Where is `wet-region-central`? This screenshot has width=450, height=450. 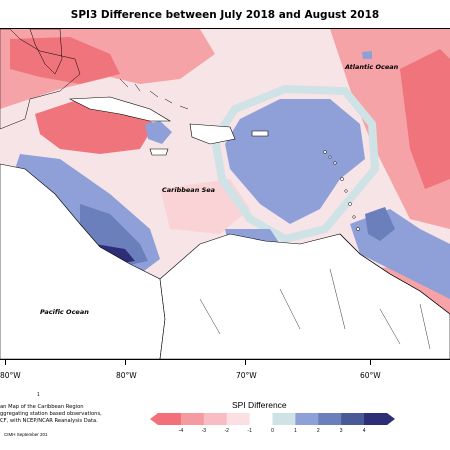 wet-region-central is located at coordinates (295, 161).